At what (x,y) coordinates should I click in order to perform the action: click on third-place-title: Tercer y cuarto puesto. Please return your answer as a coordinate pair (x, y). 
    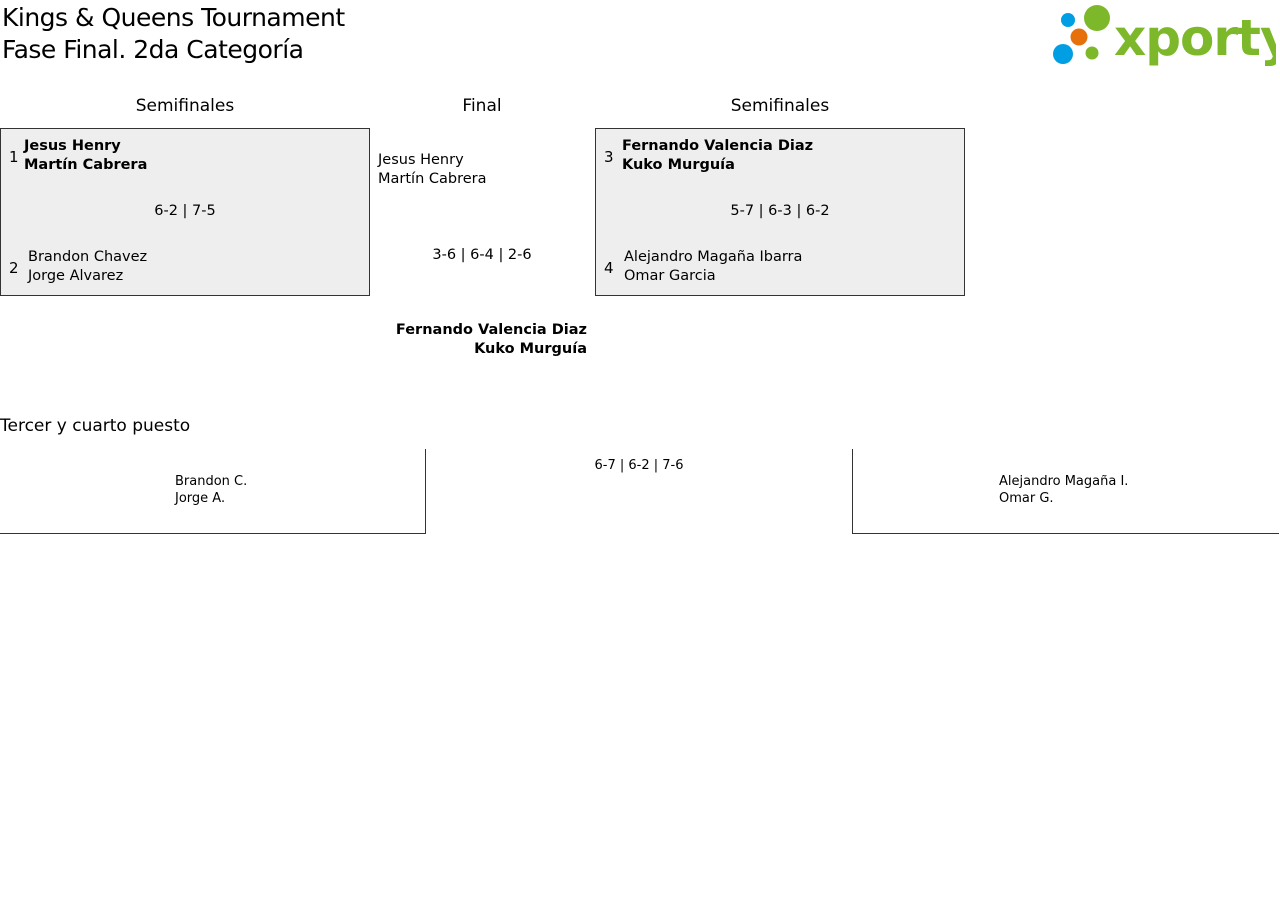
    Looking at the image, I should click on (95, 426).